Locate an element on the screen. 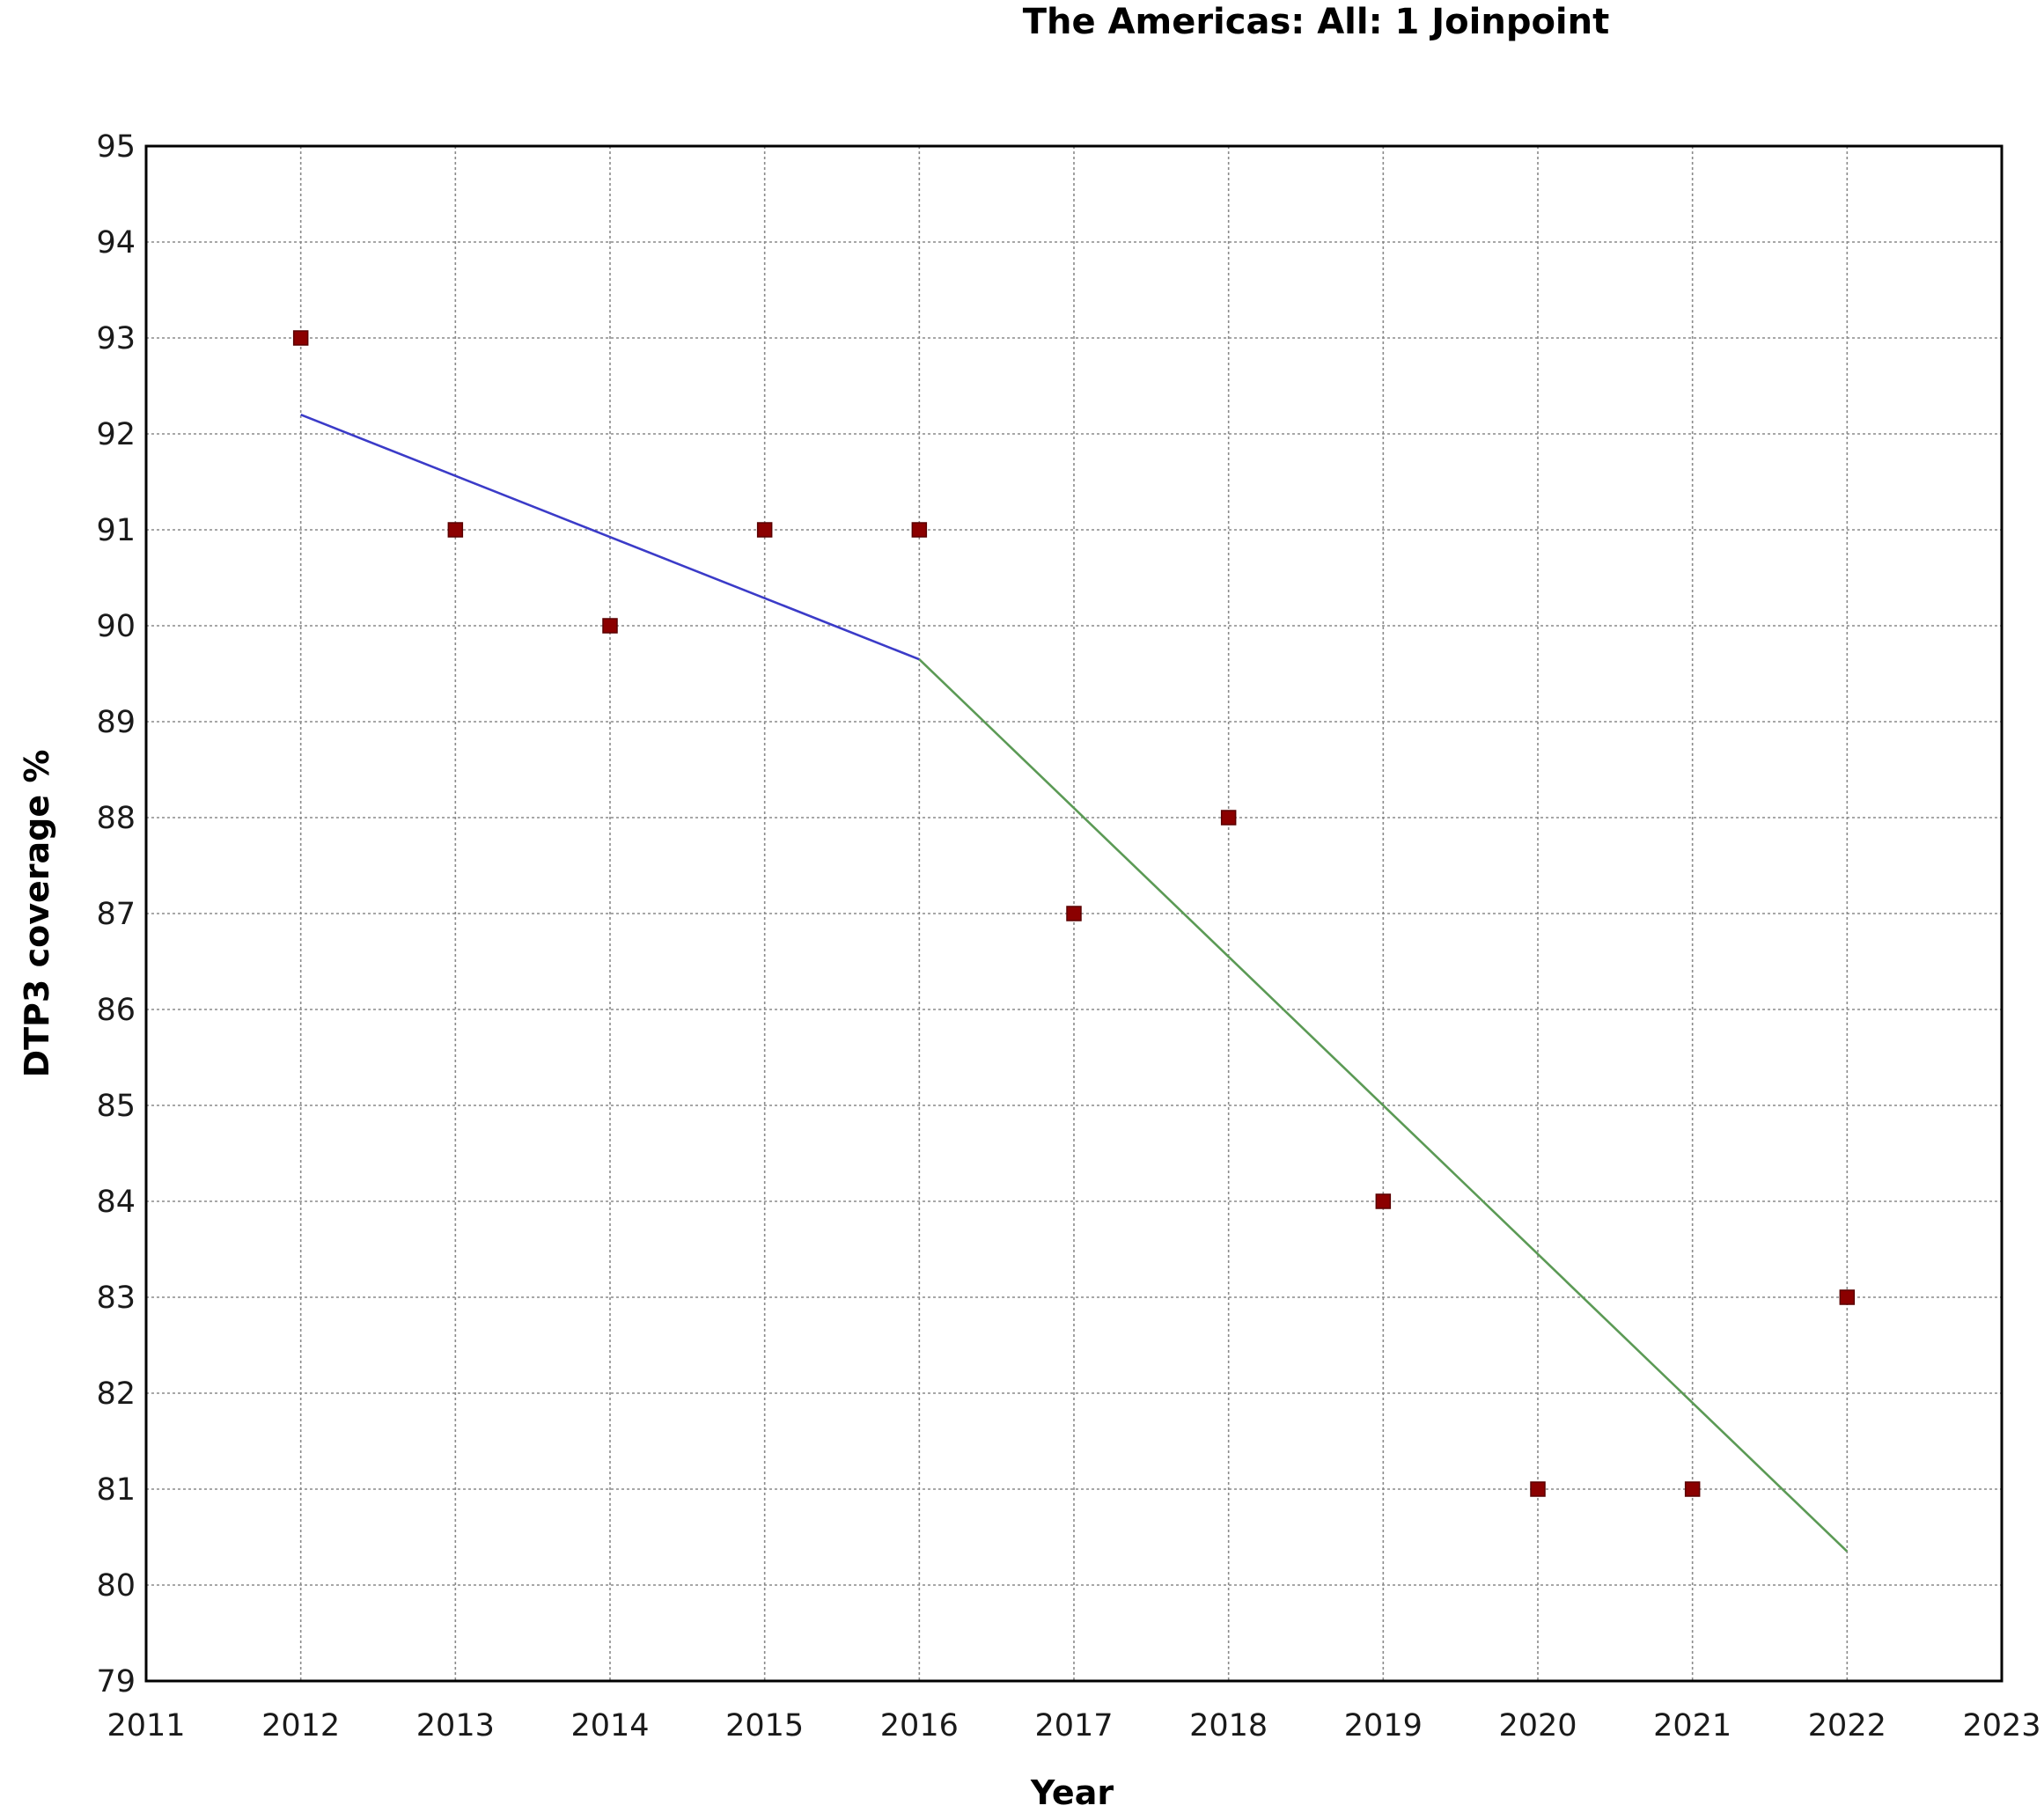  x-tick-label: 2017 is located at coordinates (1073, 1725).